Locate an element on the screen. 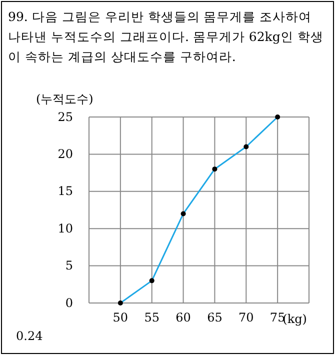 This screenshot has width=335, height=355. y-tick-label: 25 is located at coordinates (65, 117).